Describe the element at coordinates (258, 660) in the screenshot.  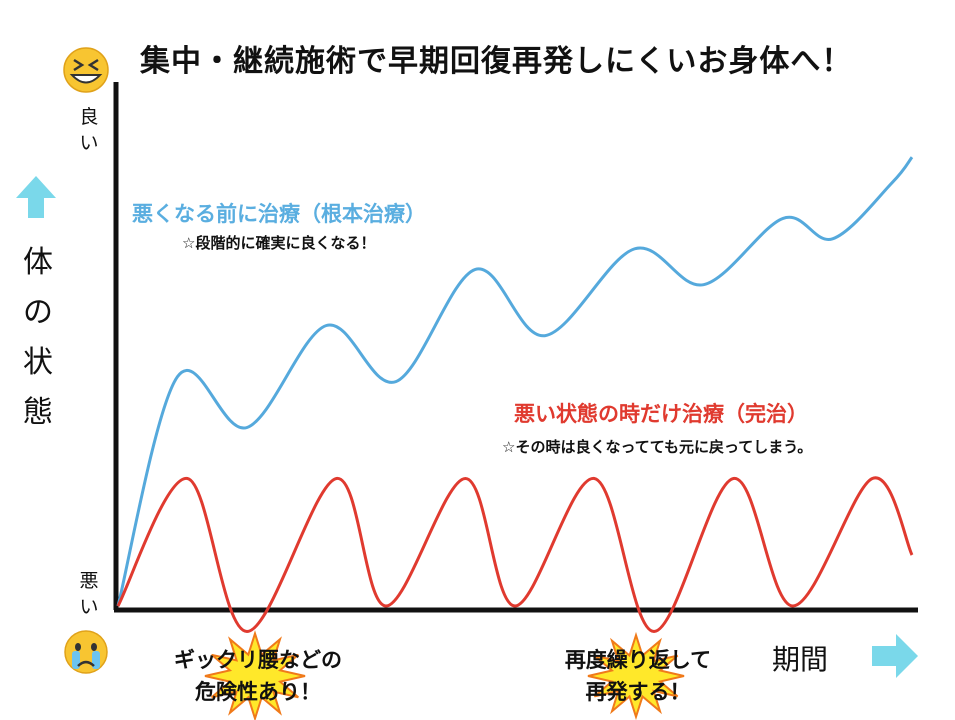
I see `warning-annotation-1-line-1: ギックリ腰などの` at that location.